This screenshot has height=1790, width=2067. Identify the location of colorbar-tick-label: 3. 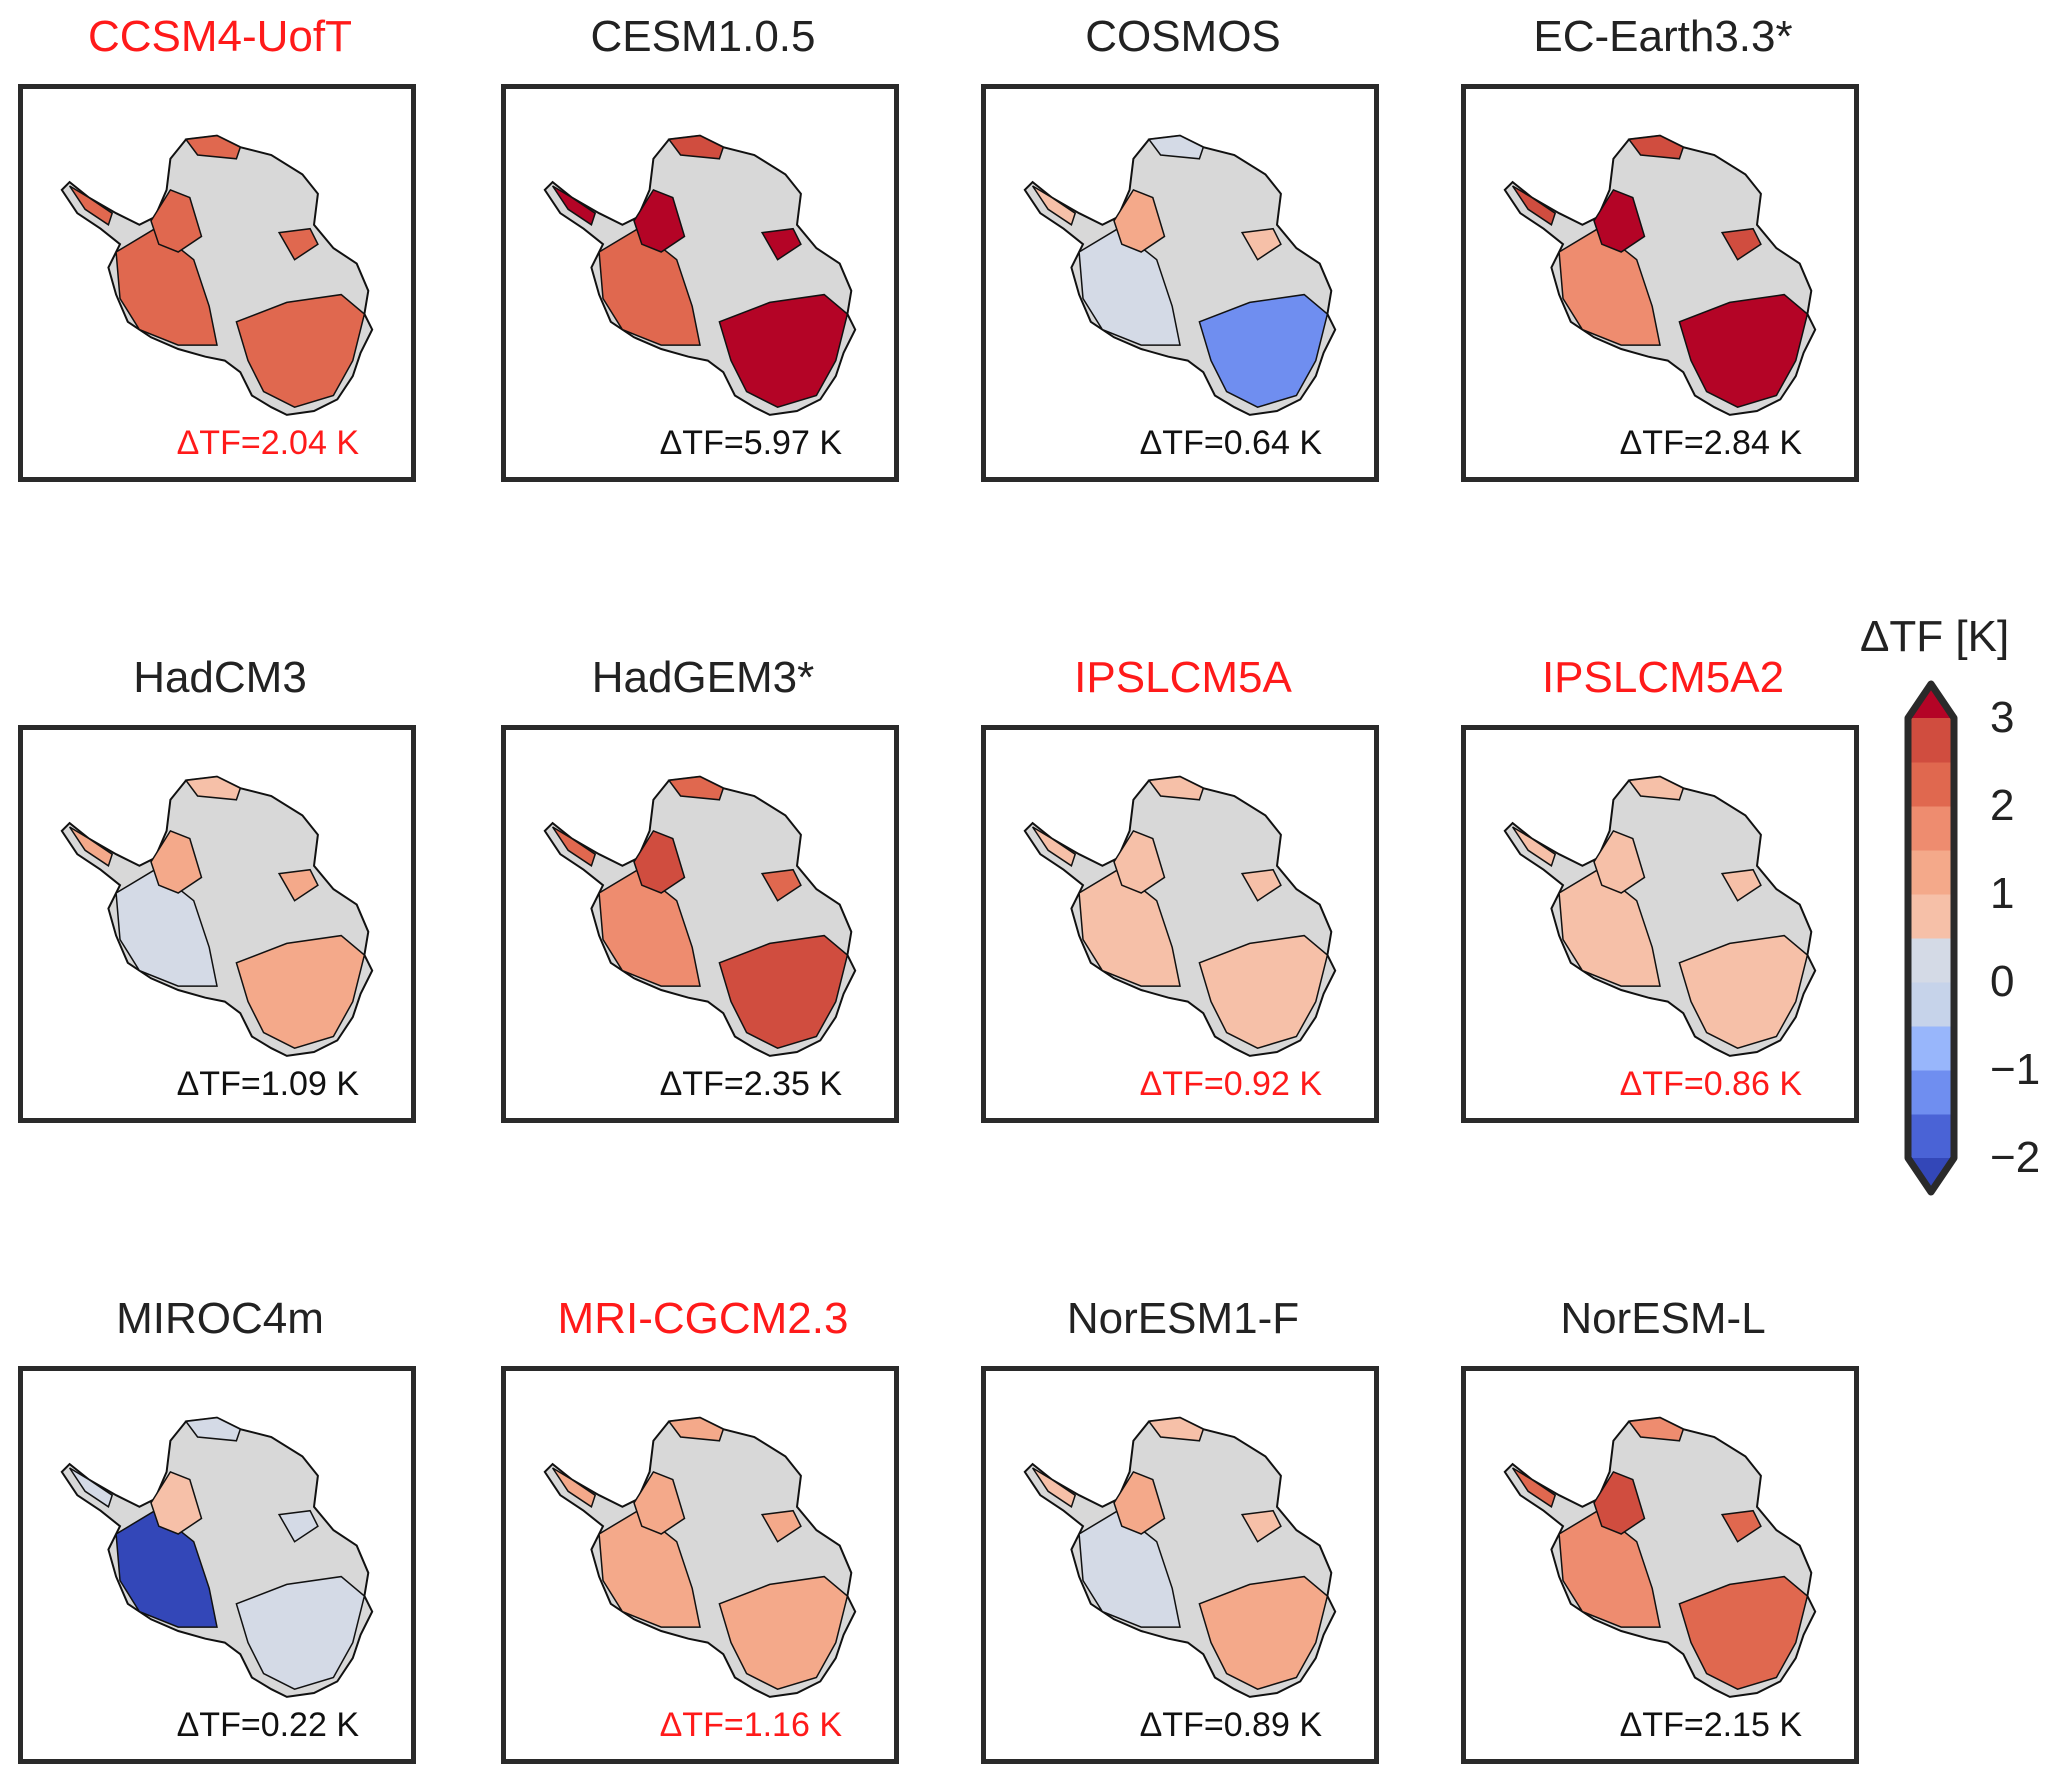
(2002, 717).